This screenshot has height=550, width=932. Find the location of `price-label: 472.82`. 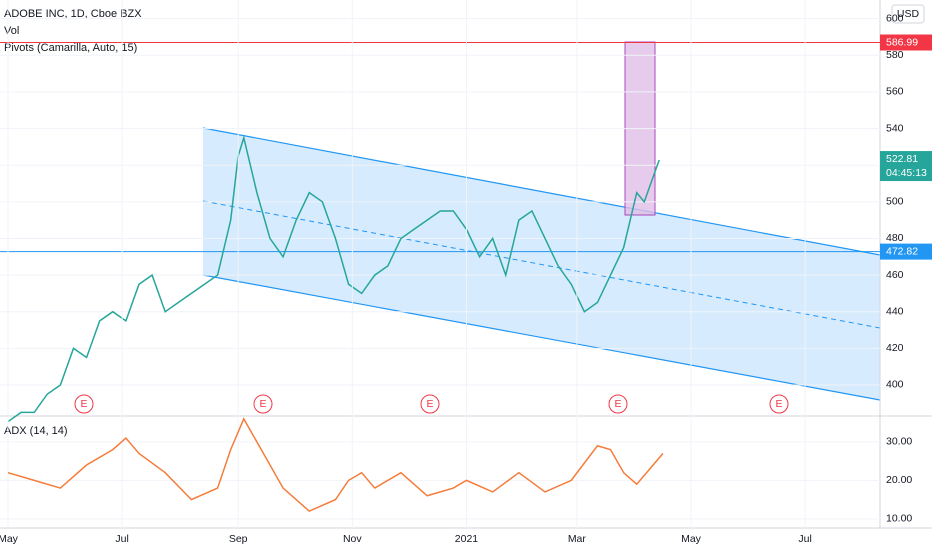

price-label: 472.82 is located at coordinates (902, 251).